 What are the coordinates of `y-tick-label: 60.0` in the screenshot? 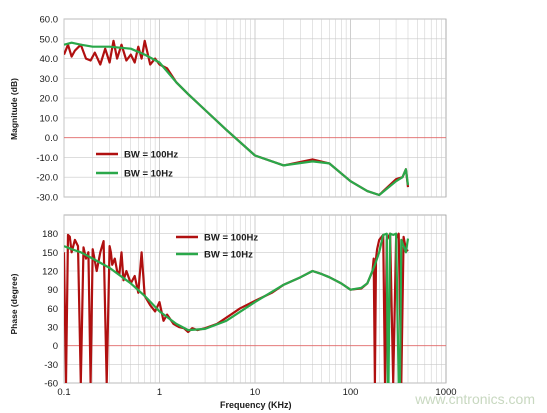 It's located at (49, 20).